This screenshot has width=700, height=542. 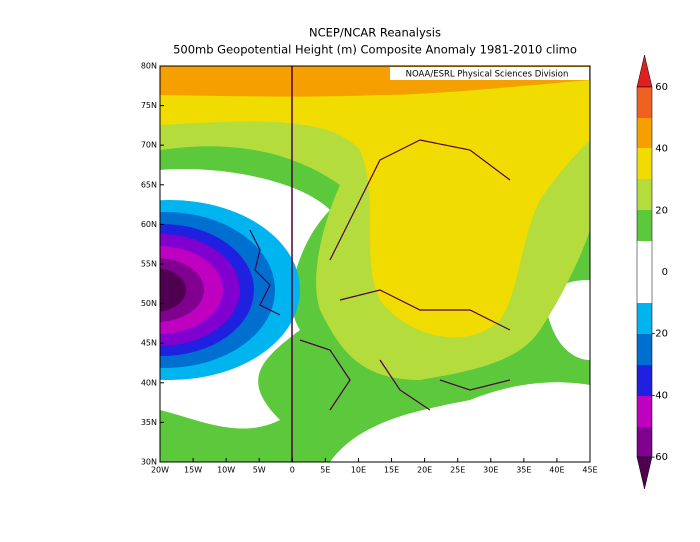 I want to click on lat-label: 50N, so click(x=149, y=303).